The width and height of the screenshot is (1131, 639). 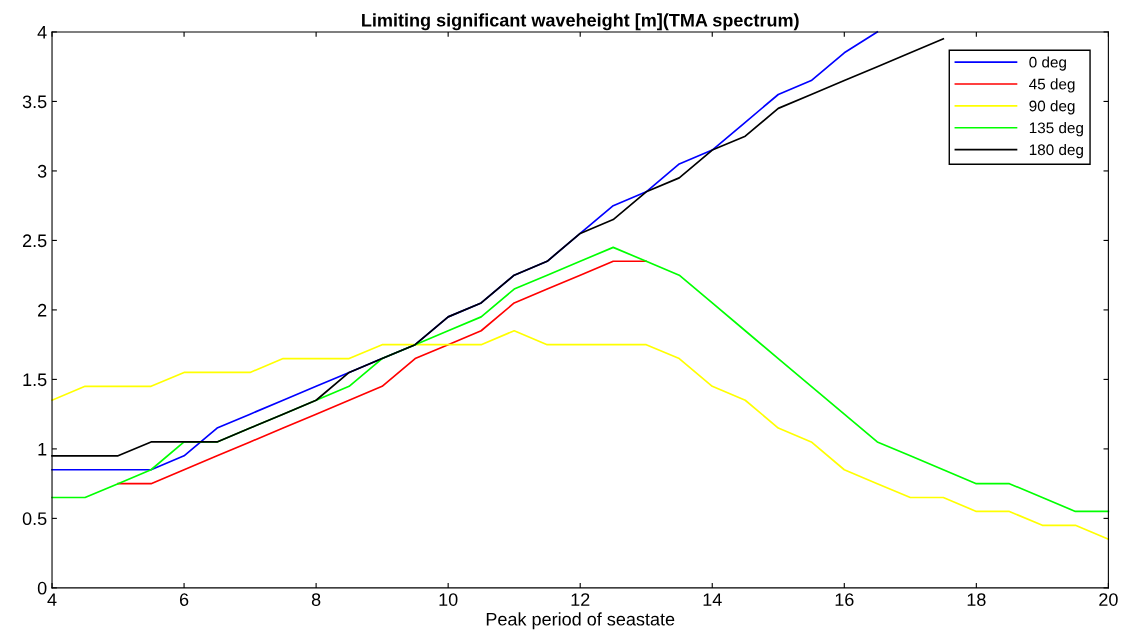 I want to click on y-tick-label: 2, so click(x=42, y=310).